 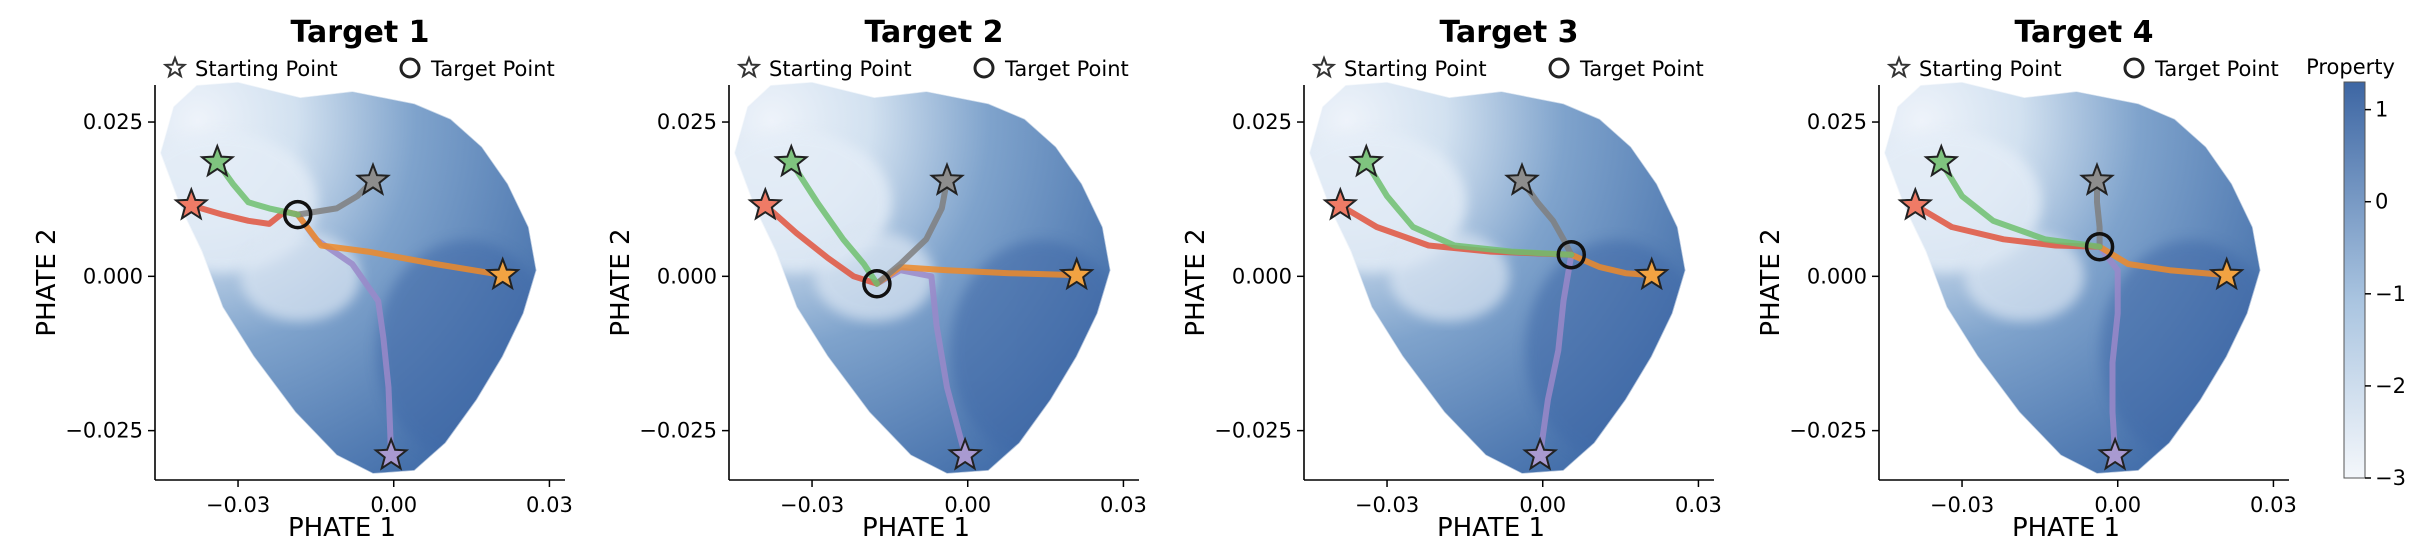 What do you see at coordinates (2381, 202) in the screenshot?
I see `colorbar-tick-label: 0` at bounding box center [2381, 202].